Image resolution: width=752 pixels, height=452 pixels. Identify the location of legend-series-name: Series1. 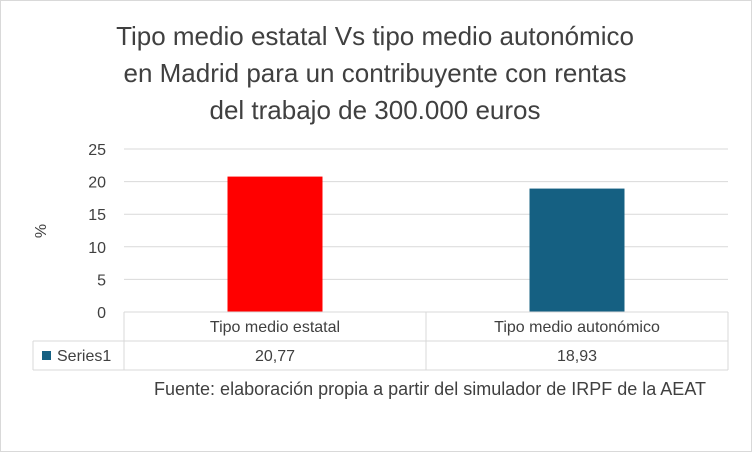
(84, 356).